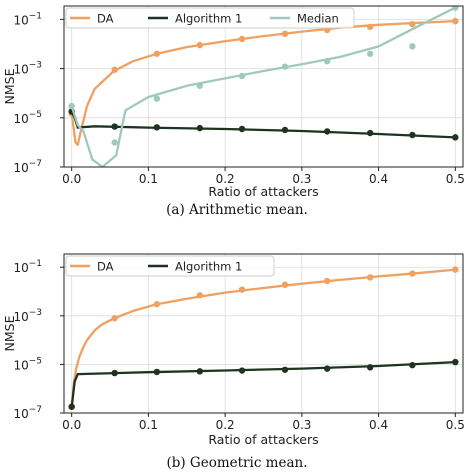 The image size is (474, 473). I want to click on figure-caption: (b) Geometric mean., so click(236, 463).